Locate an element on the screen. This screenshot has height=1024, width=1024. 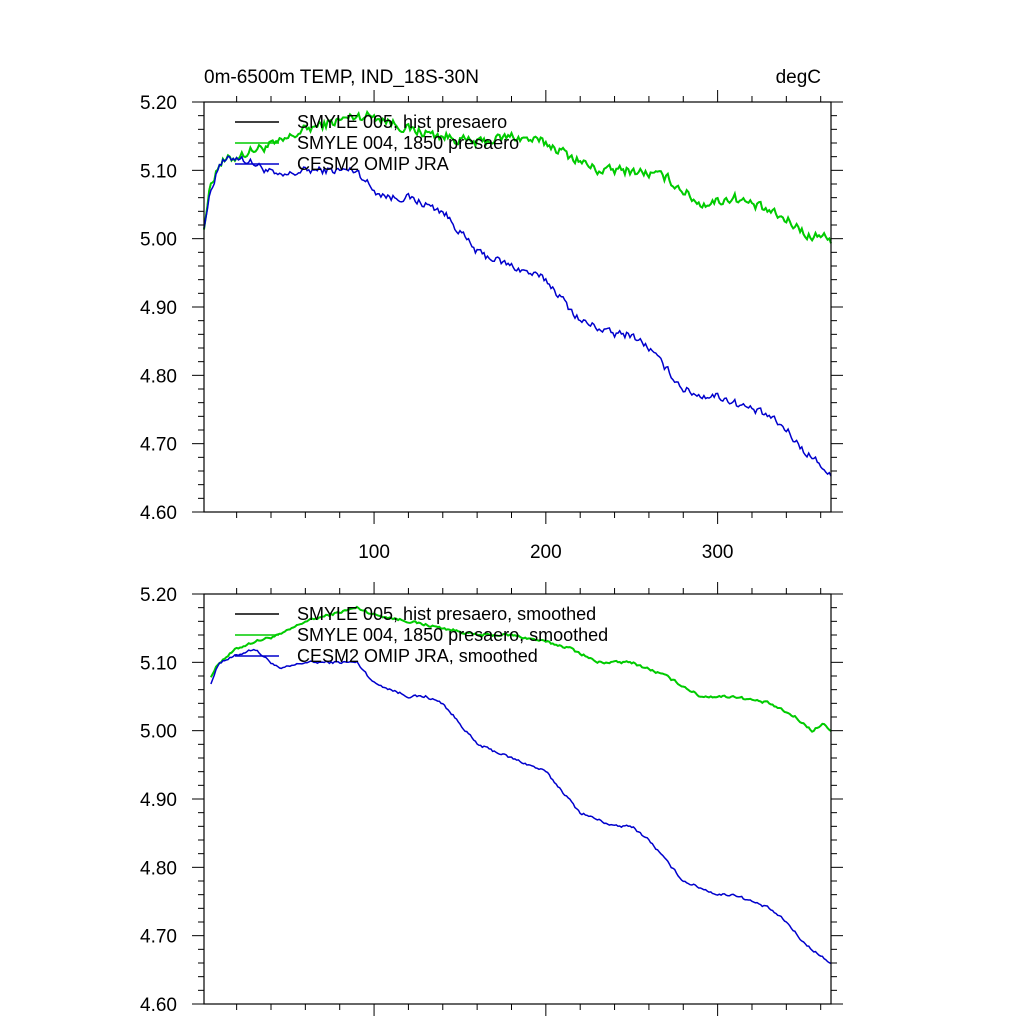
legend-label: SMYLE 004, 1850 presaero, smoothed is located at coordinates (452, 635).